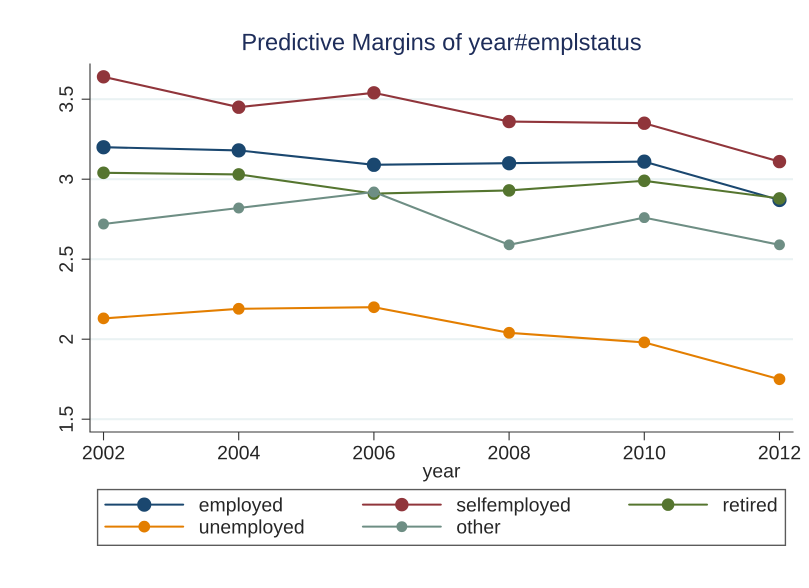 This screenshot has height=588, width=809. Describe the element at coordinates (66, 259) in the screenshot. I see `y-tick-label: 2.5` at that location.